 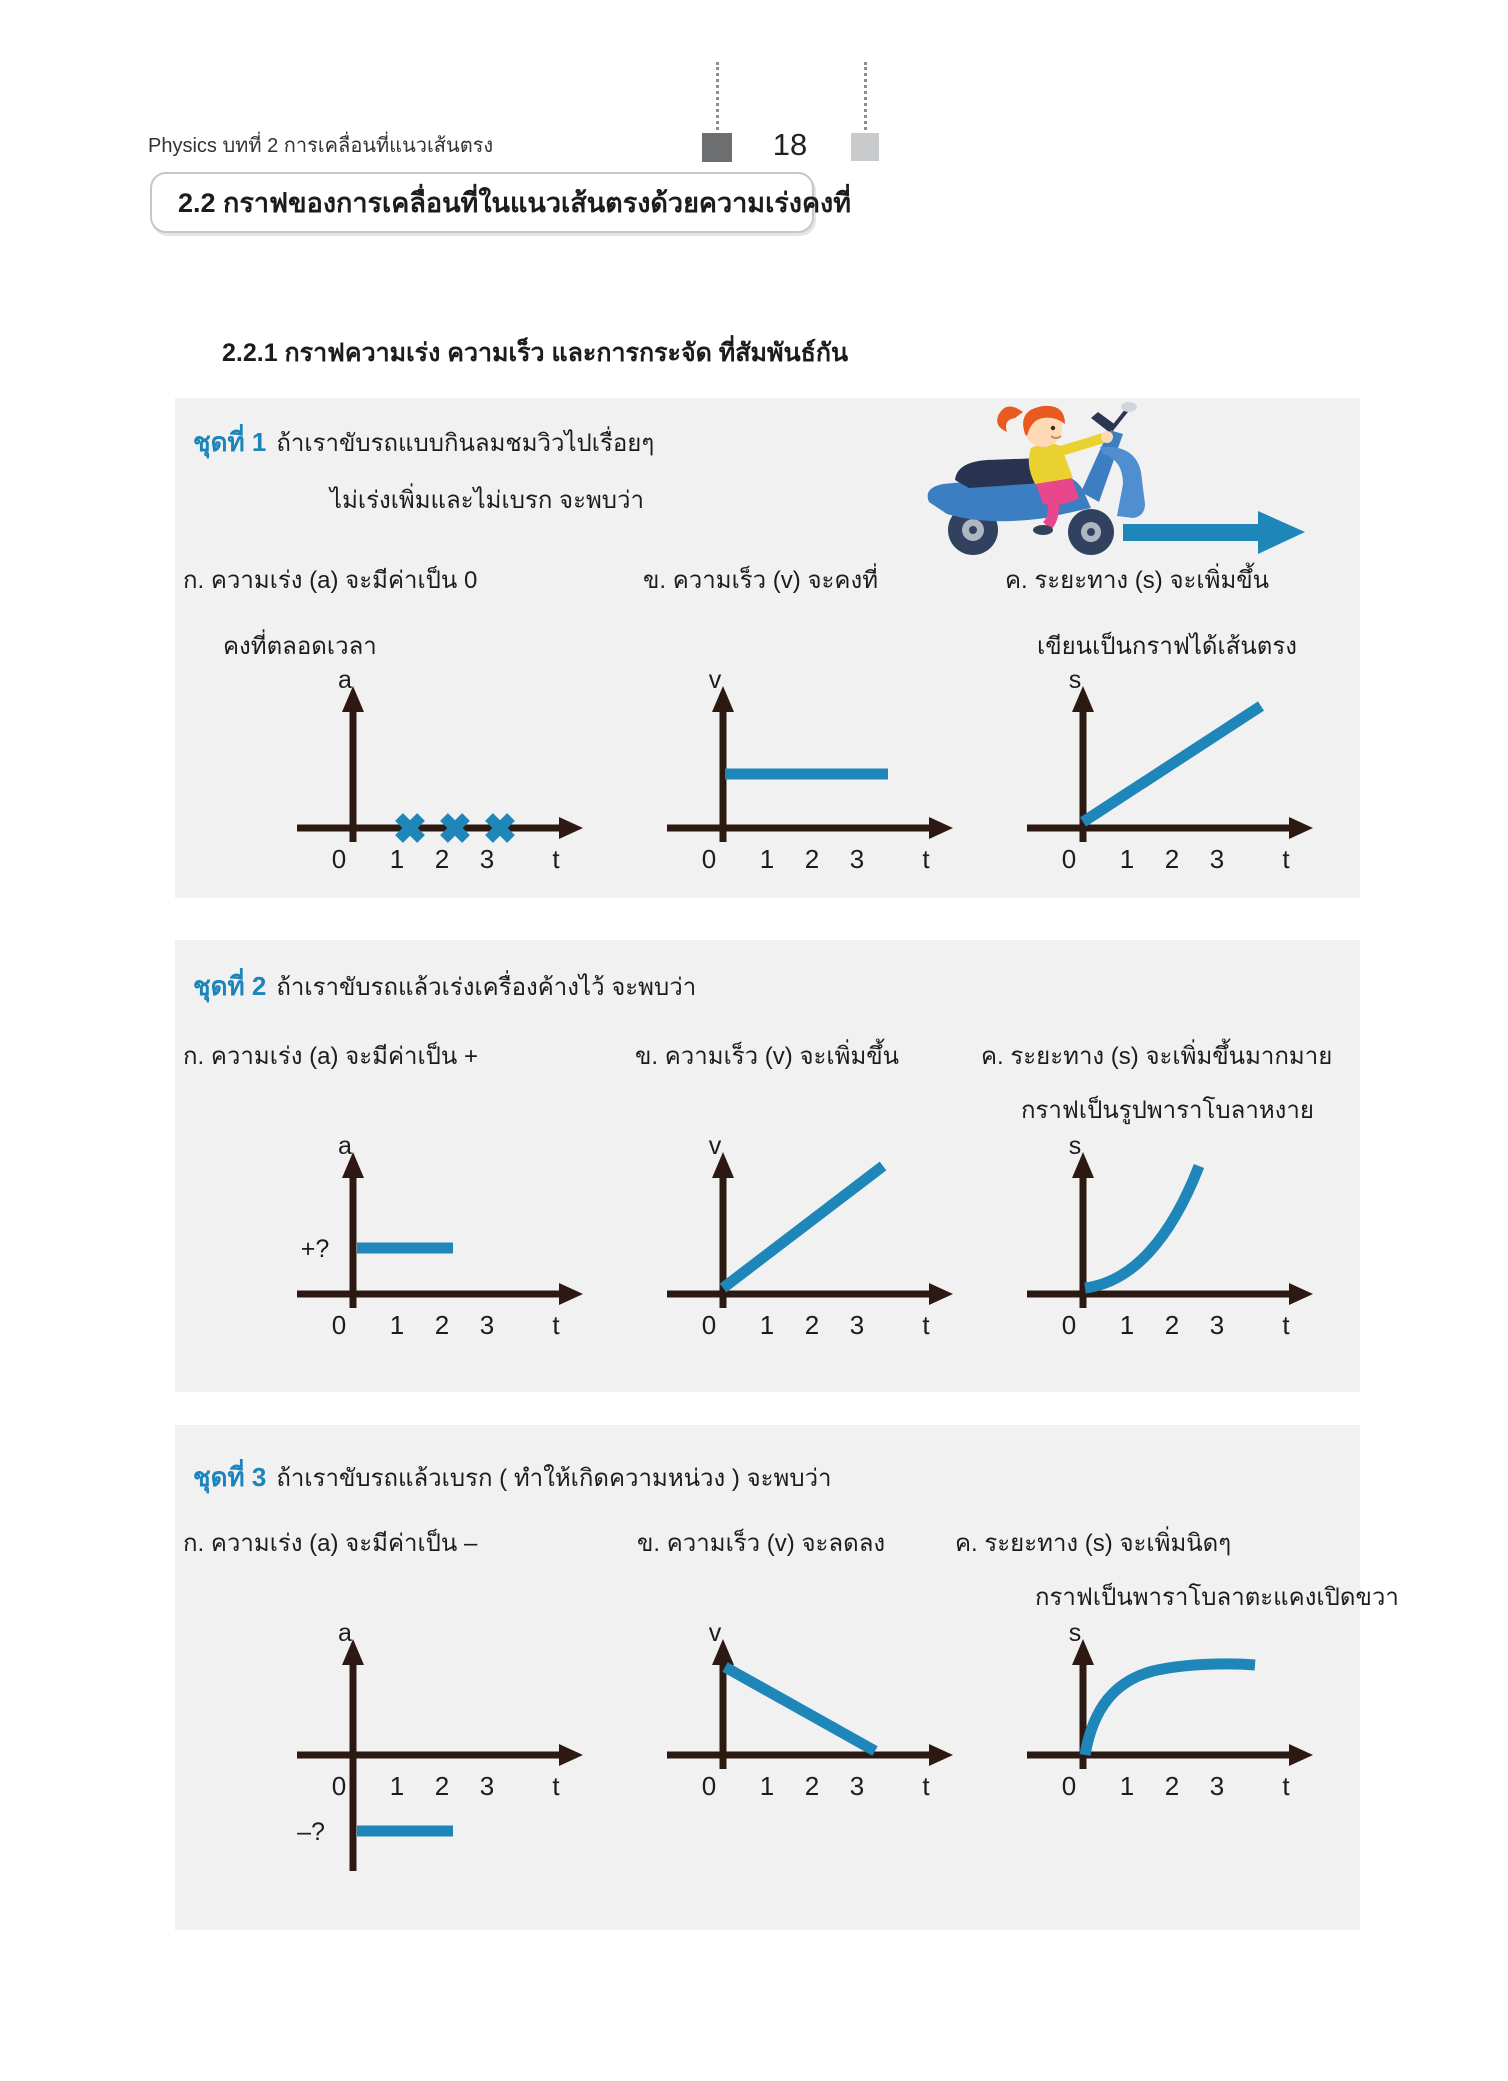 I want to click on dotted-line-left, so click(x=717, y=96).